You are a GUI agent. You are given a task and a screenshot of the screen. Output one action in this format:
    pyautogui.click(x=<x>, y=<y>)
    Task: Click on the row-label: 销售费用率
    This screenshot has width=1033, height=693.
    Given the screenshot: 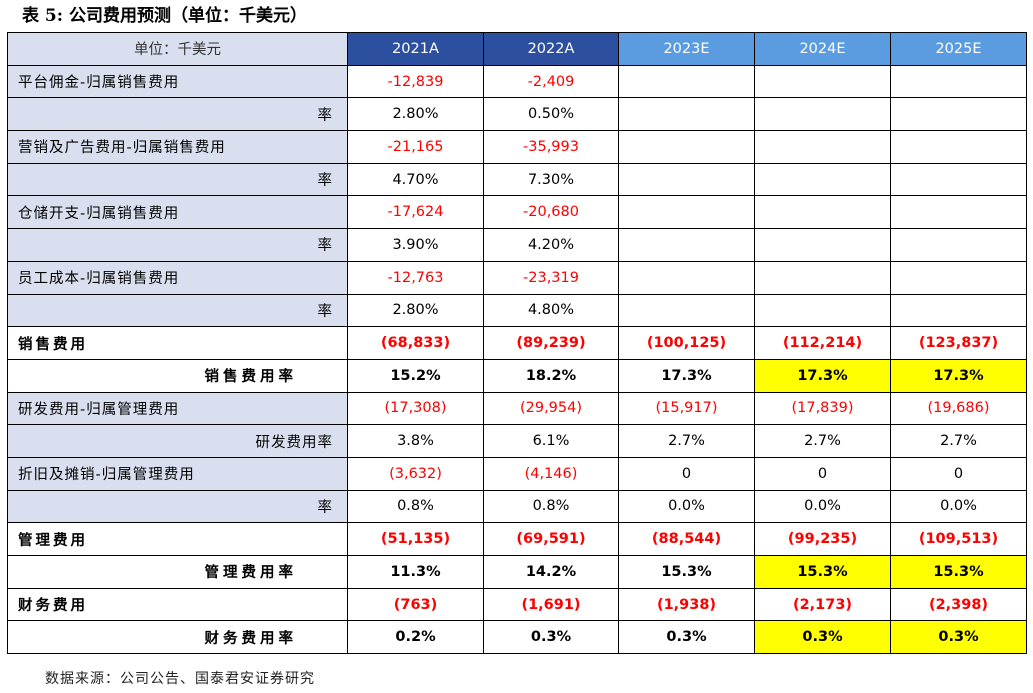 What is the action you would take?
    pyautogui.click(x=177, y=375)
    